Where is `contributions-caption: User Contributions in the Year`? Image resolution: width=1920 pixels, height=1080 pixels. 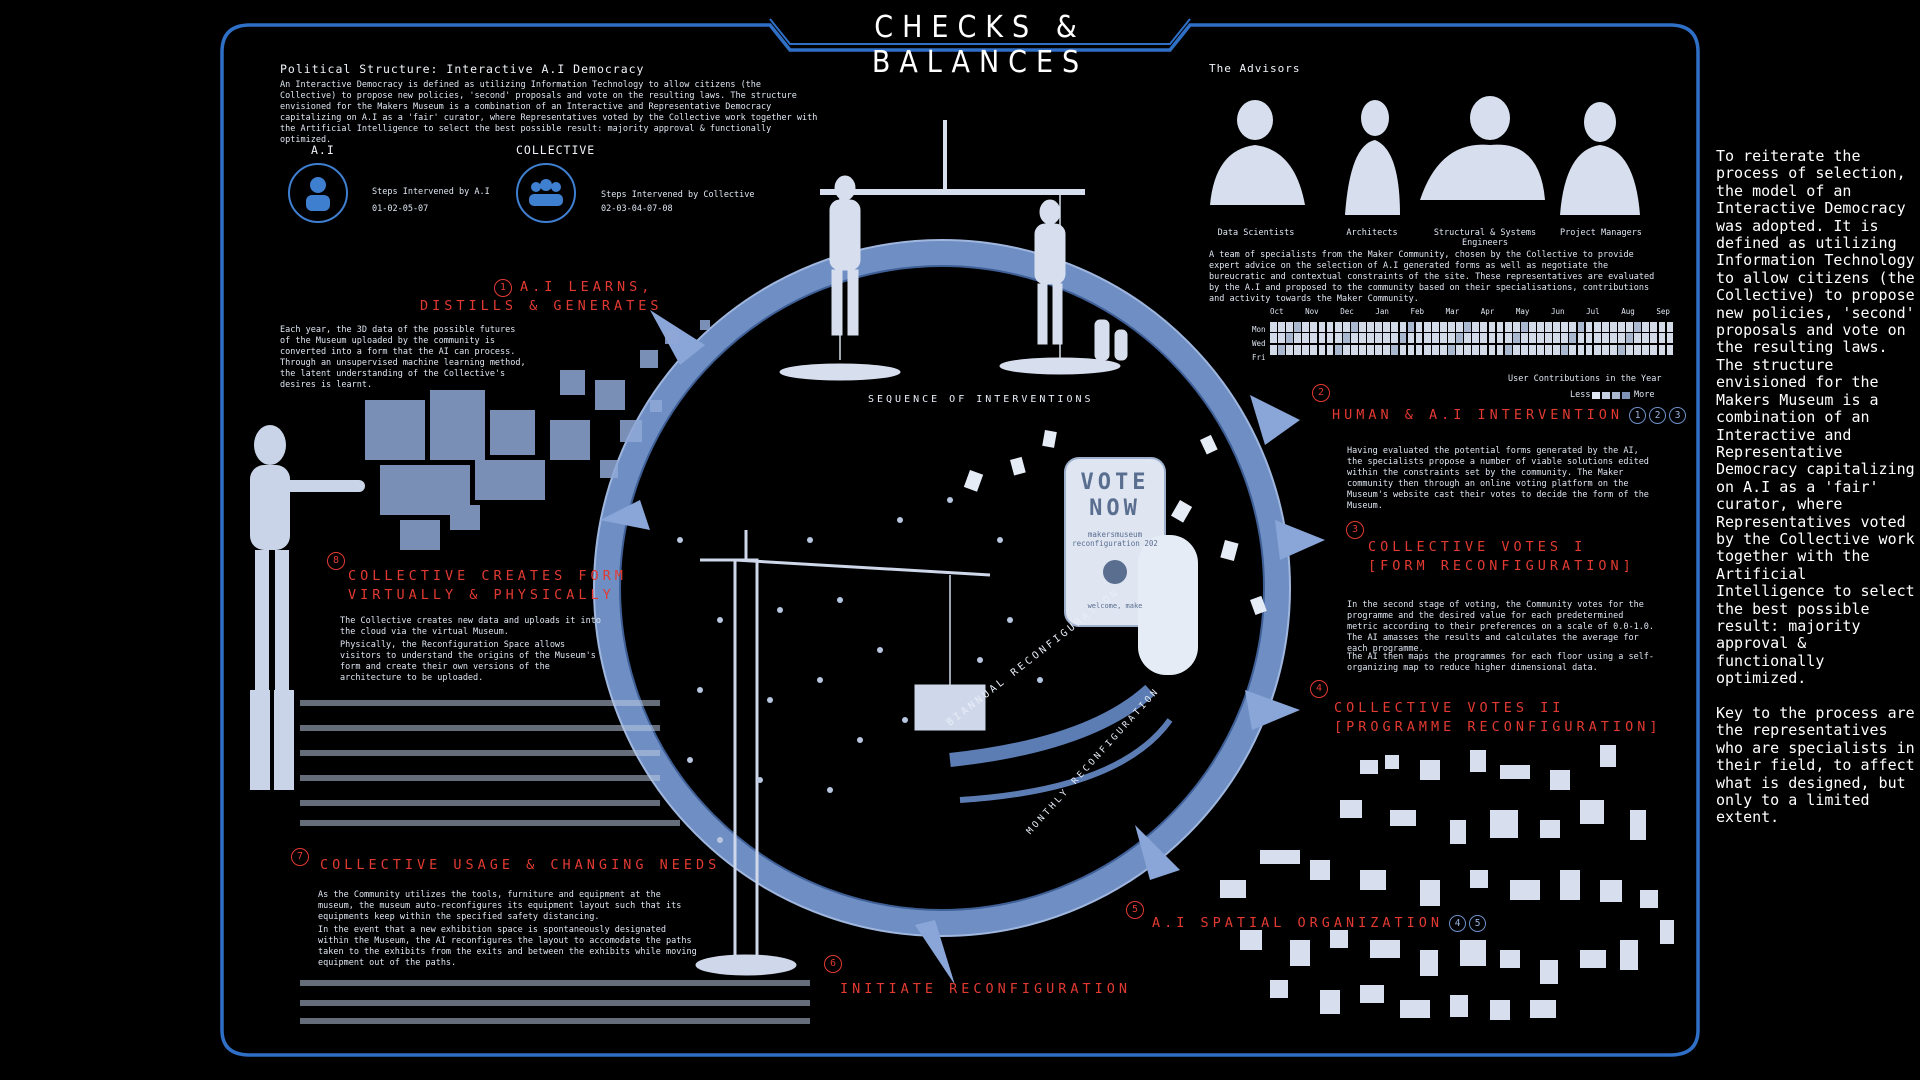 contributions-caption: User Contributions in the Year is located at coordinates (1585, 379).